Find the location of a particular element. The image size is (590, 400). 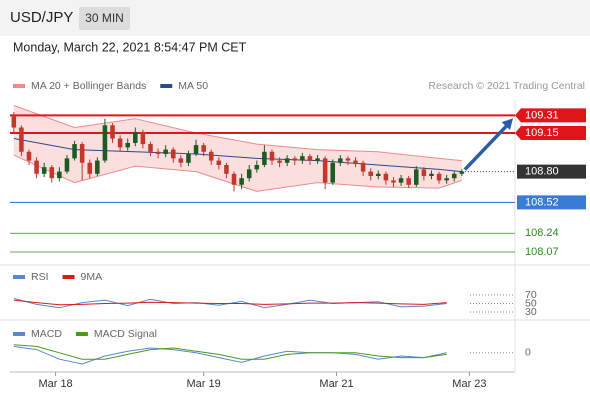

y-tick-label: 70 is located at coordinates (531, 295).